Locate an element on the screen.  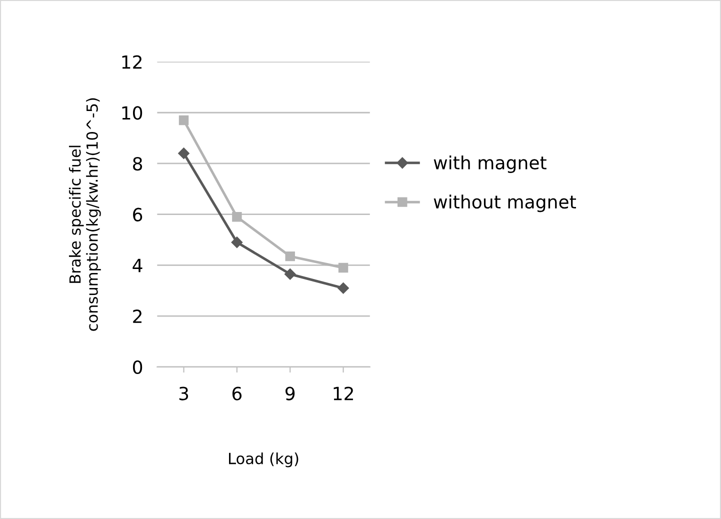
y-tick-label: 2 is located at coordinates (137, 316).